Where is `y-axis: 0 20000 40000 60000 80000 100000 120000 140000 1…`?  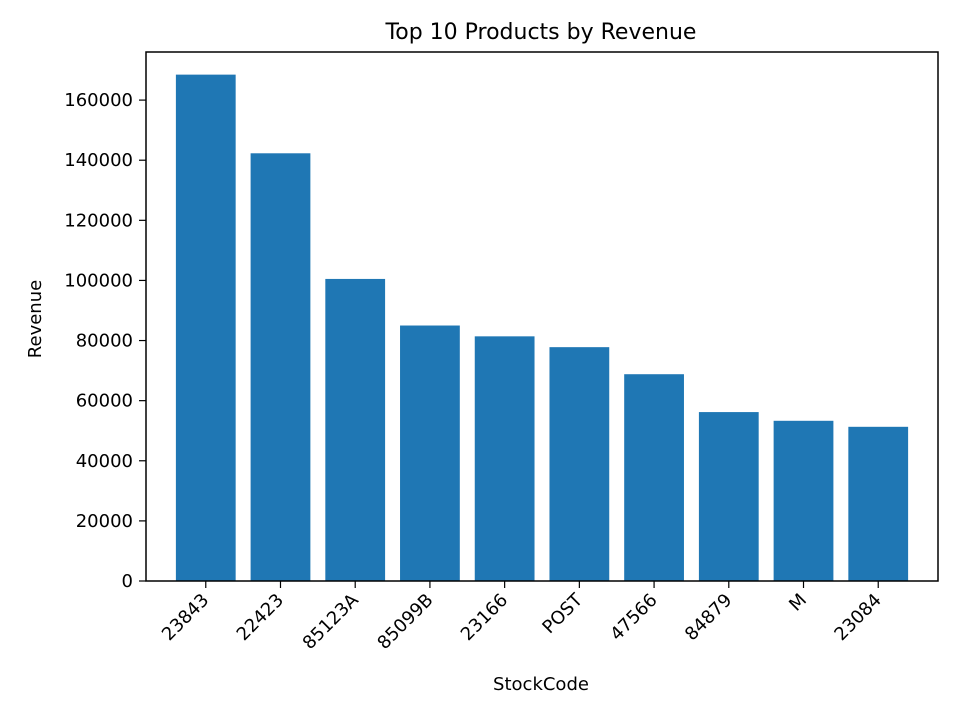 y-axis: 0 20000 40000 60000 80000 100000 120000 140000 1… is located at coordinates (105, 341).